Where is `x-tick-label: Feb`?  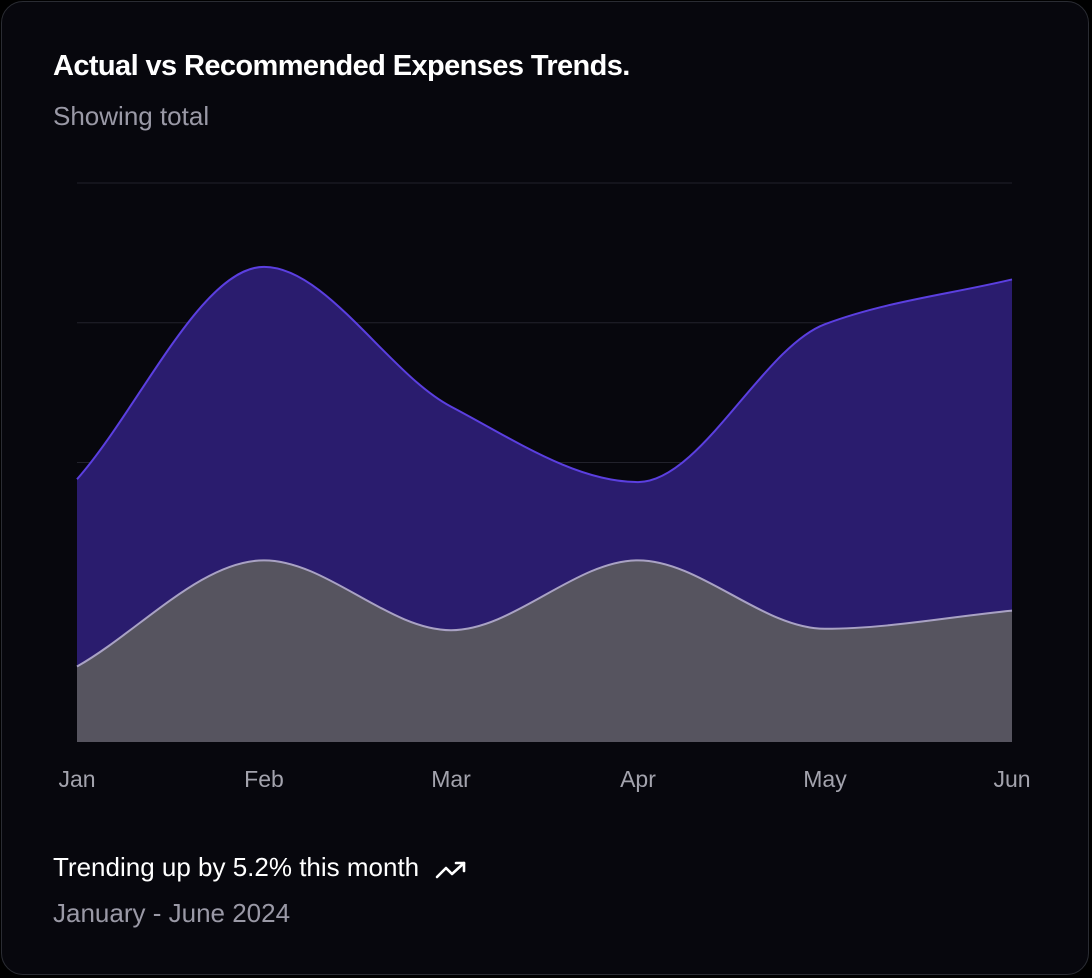
x-tick-label: Feb is located at coordinates (264, 779).